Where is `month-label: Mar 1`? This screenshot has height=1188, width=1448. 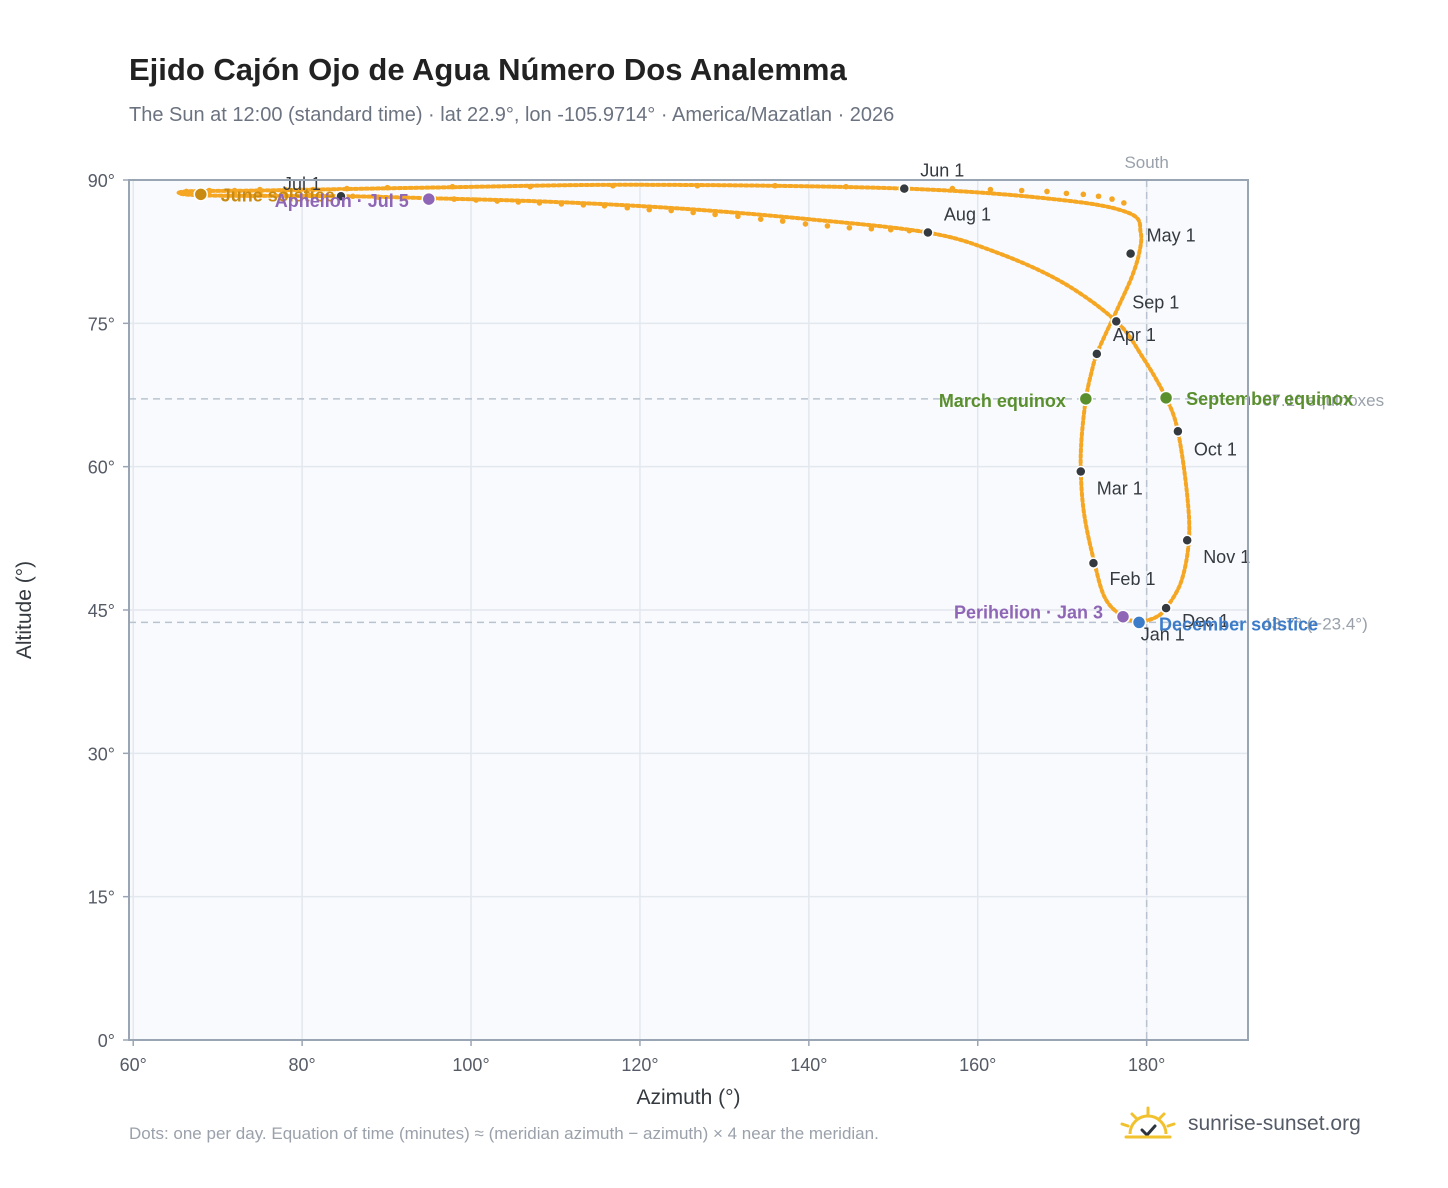
month-label: Mar 1 is located at coordinates (1120, 488).